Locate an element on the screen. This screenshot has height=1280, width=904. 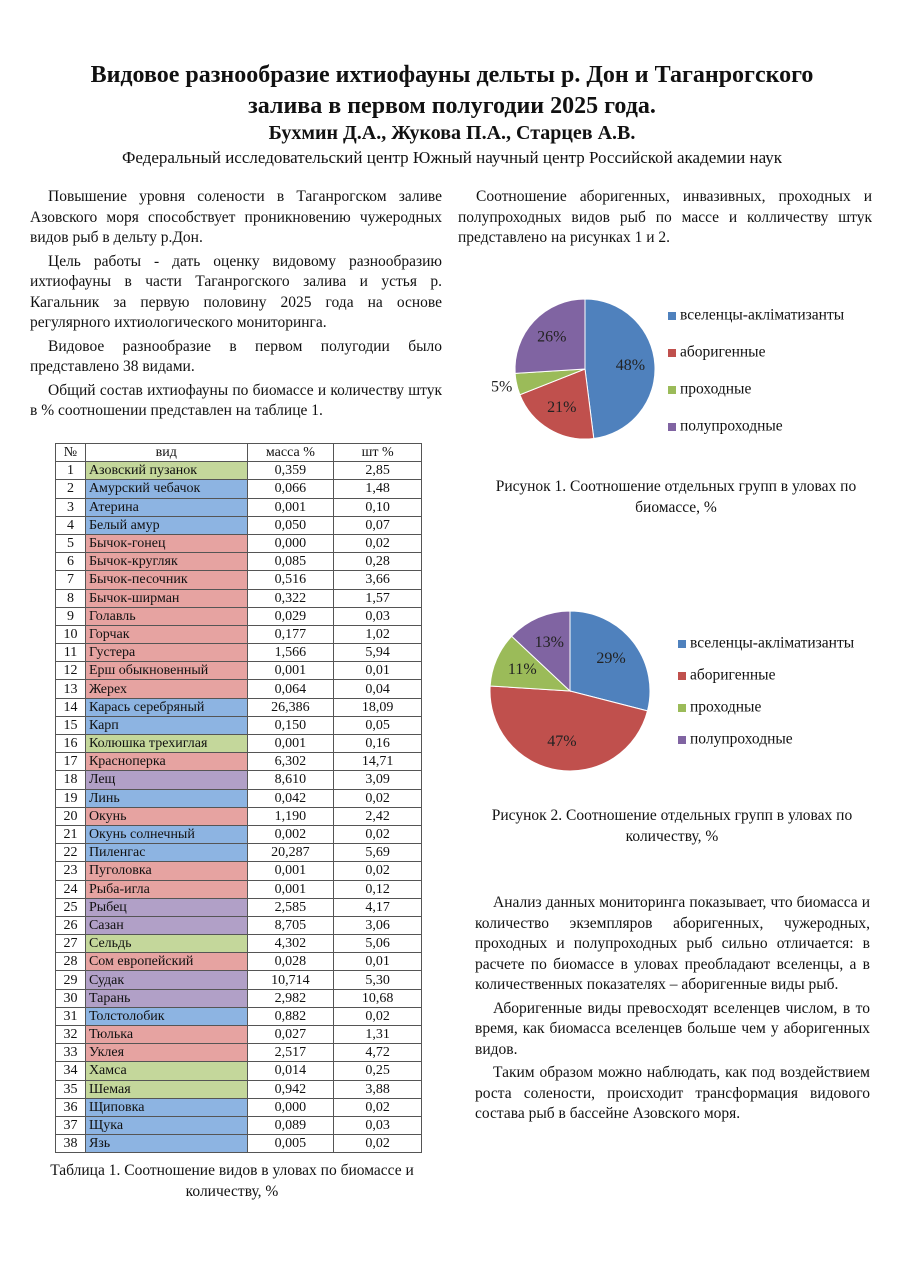
table-cell: 0,516 is located at coordinates (290, 580).